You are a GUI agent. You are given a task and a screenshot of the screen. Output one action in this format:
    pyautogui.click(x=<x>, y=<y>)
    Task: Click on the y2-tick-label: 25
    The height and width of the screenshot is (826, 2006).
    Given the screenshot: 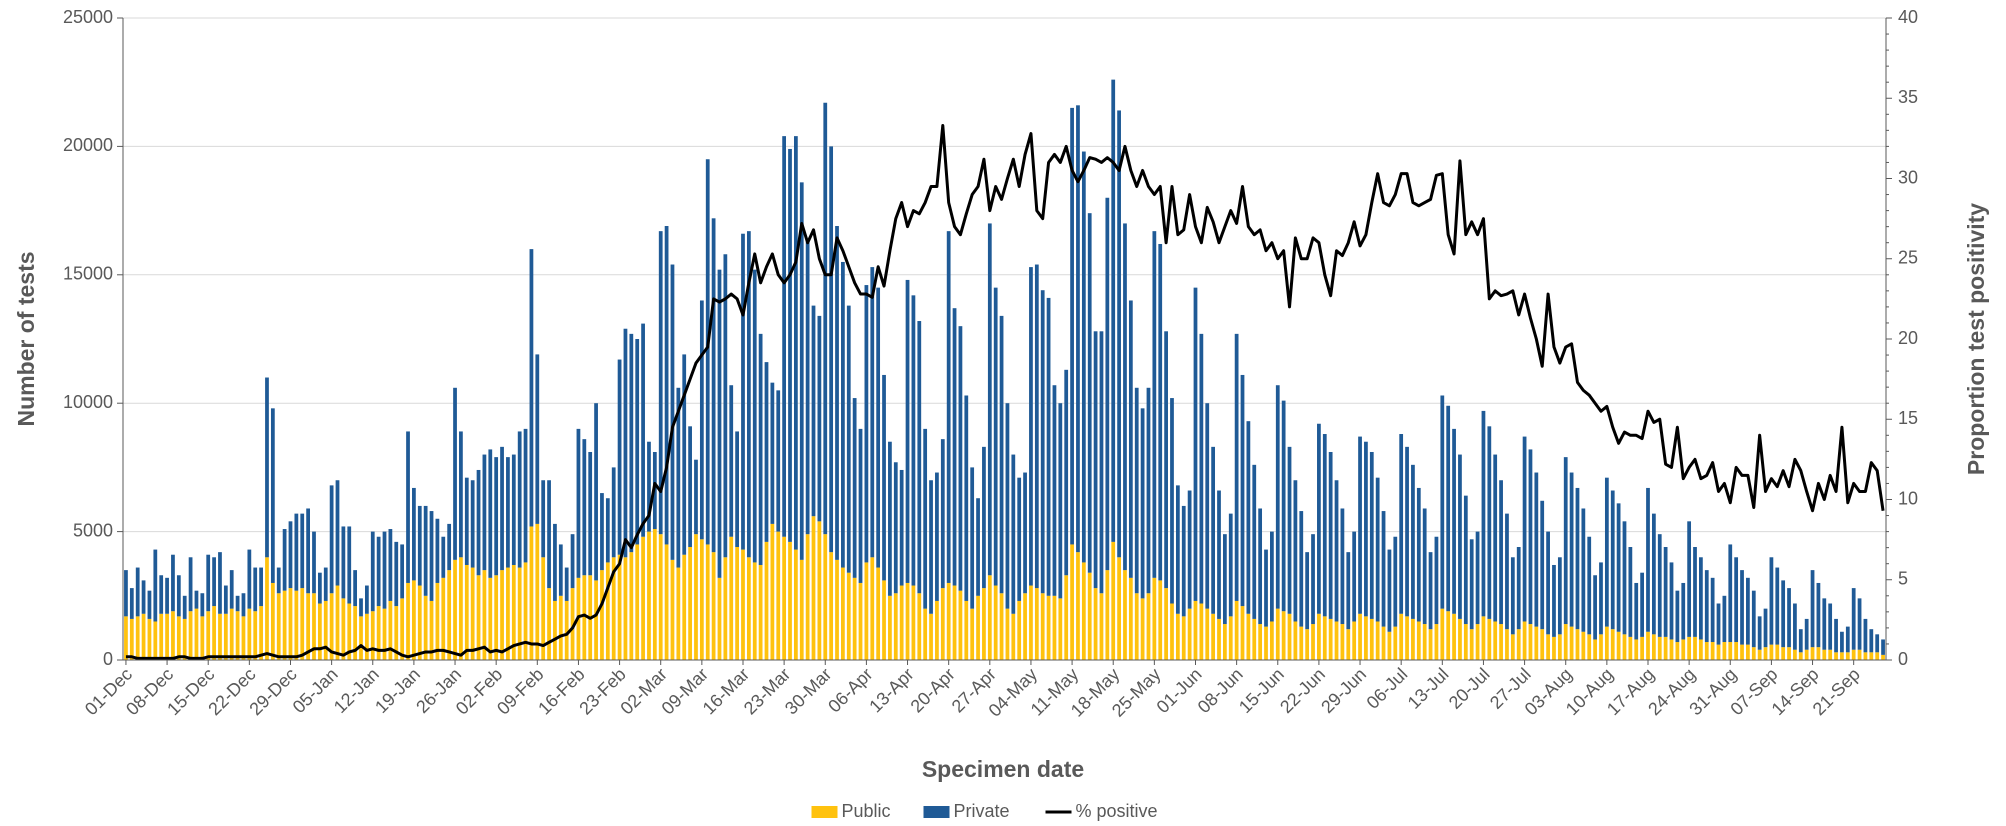 What is the action you would take?
    pyautogui.click(x=1908, y=258)
    